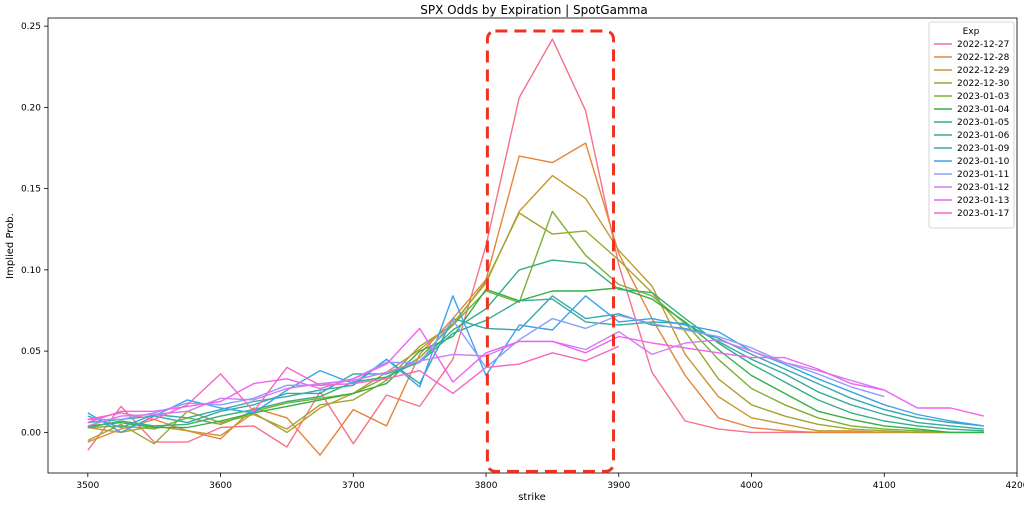  Describe the element at coordinates (31, 108) in the screenshot. I see `y-tick-label: 0.20` at that location.